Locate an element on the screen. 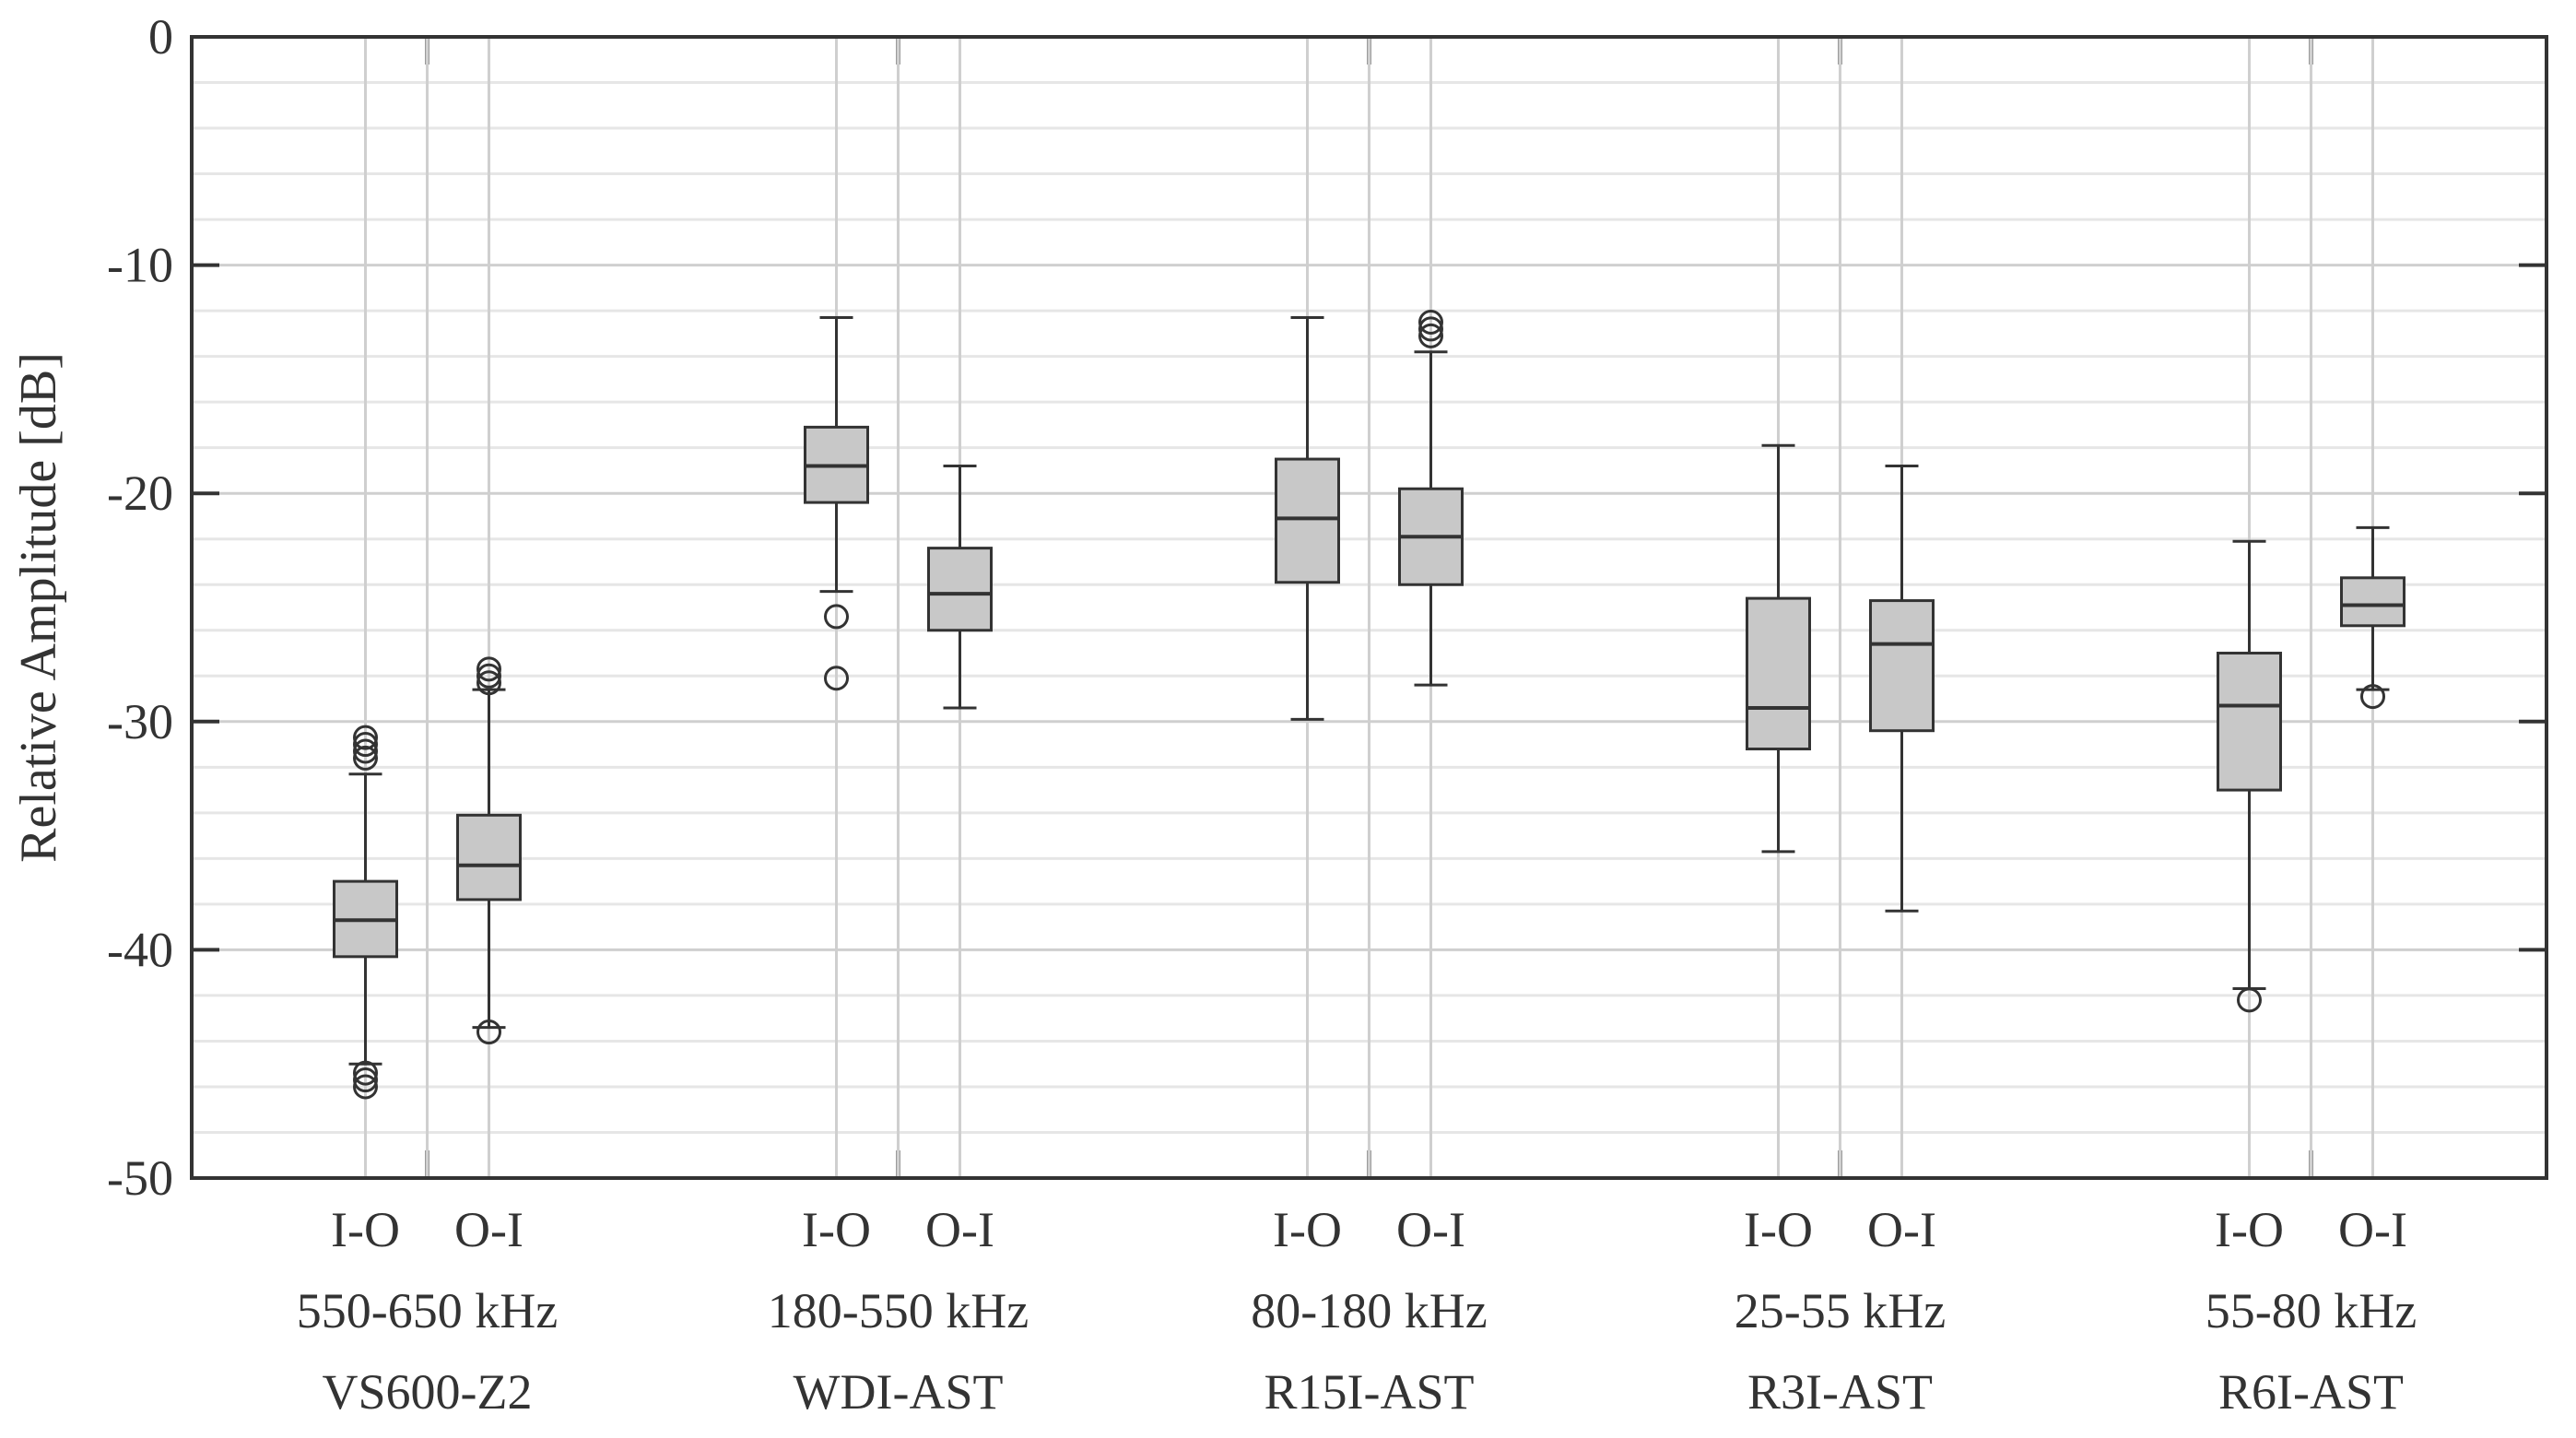 The width and height of the screenshot is (2576, 1438). y-tick-label: -50 is located at coordinates (140, 1178).